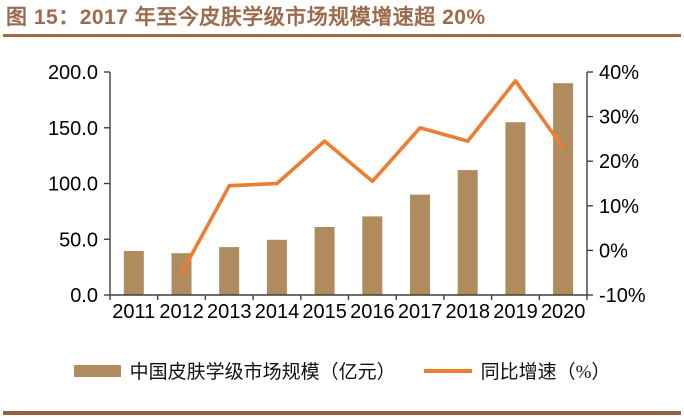 This screenshot has height=418, width=684. Describe the element at coordinates (324, 312) in the screenshot. I see `x-tick-label: 2015` at that location.